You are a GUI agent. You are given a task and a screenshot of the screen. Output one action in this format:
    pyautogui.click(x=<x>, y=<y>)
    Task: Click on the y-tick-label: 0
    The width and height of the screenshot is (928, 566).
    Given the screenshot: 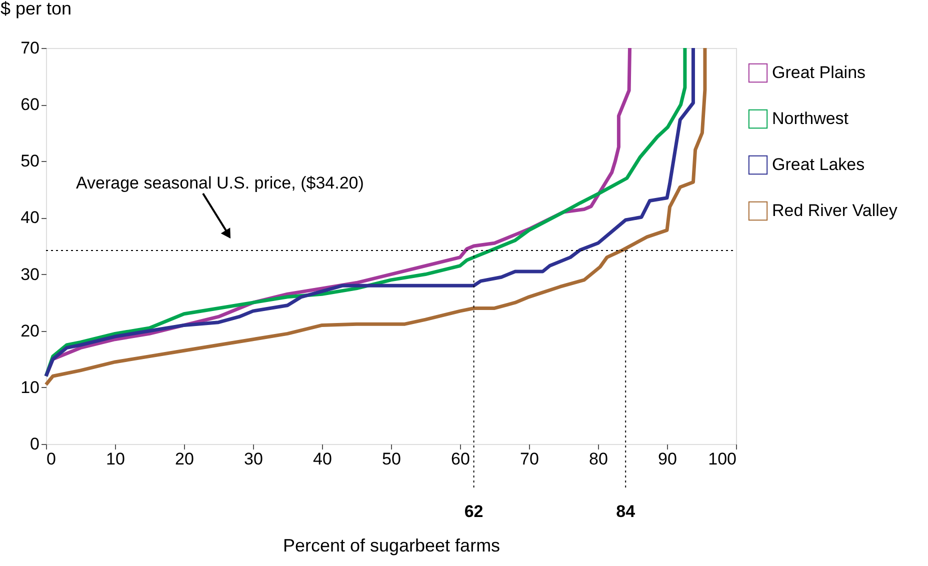 What is the action you would take?
    pyautogui.click(x=35, y=444)
    